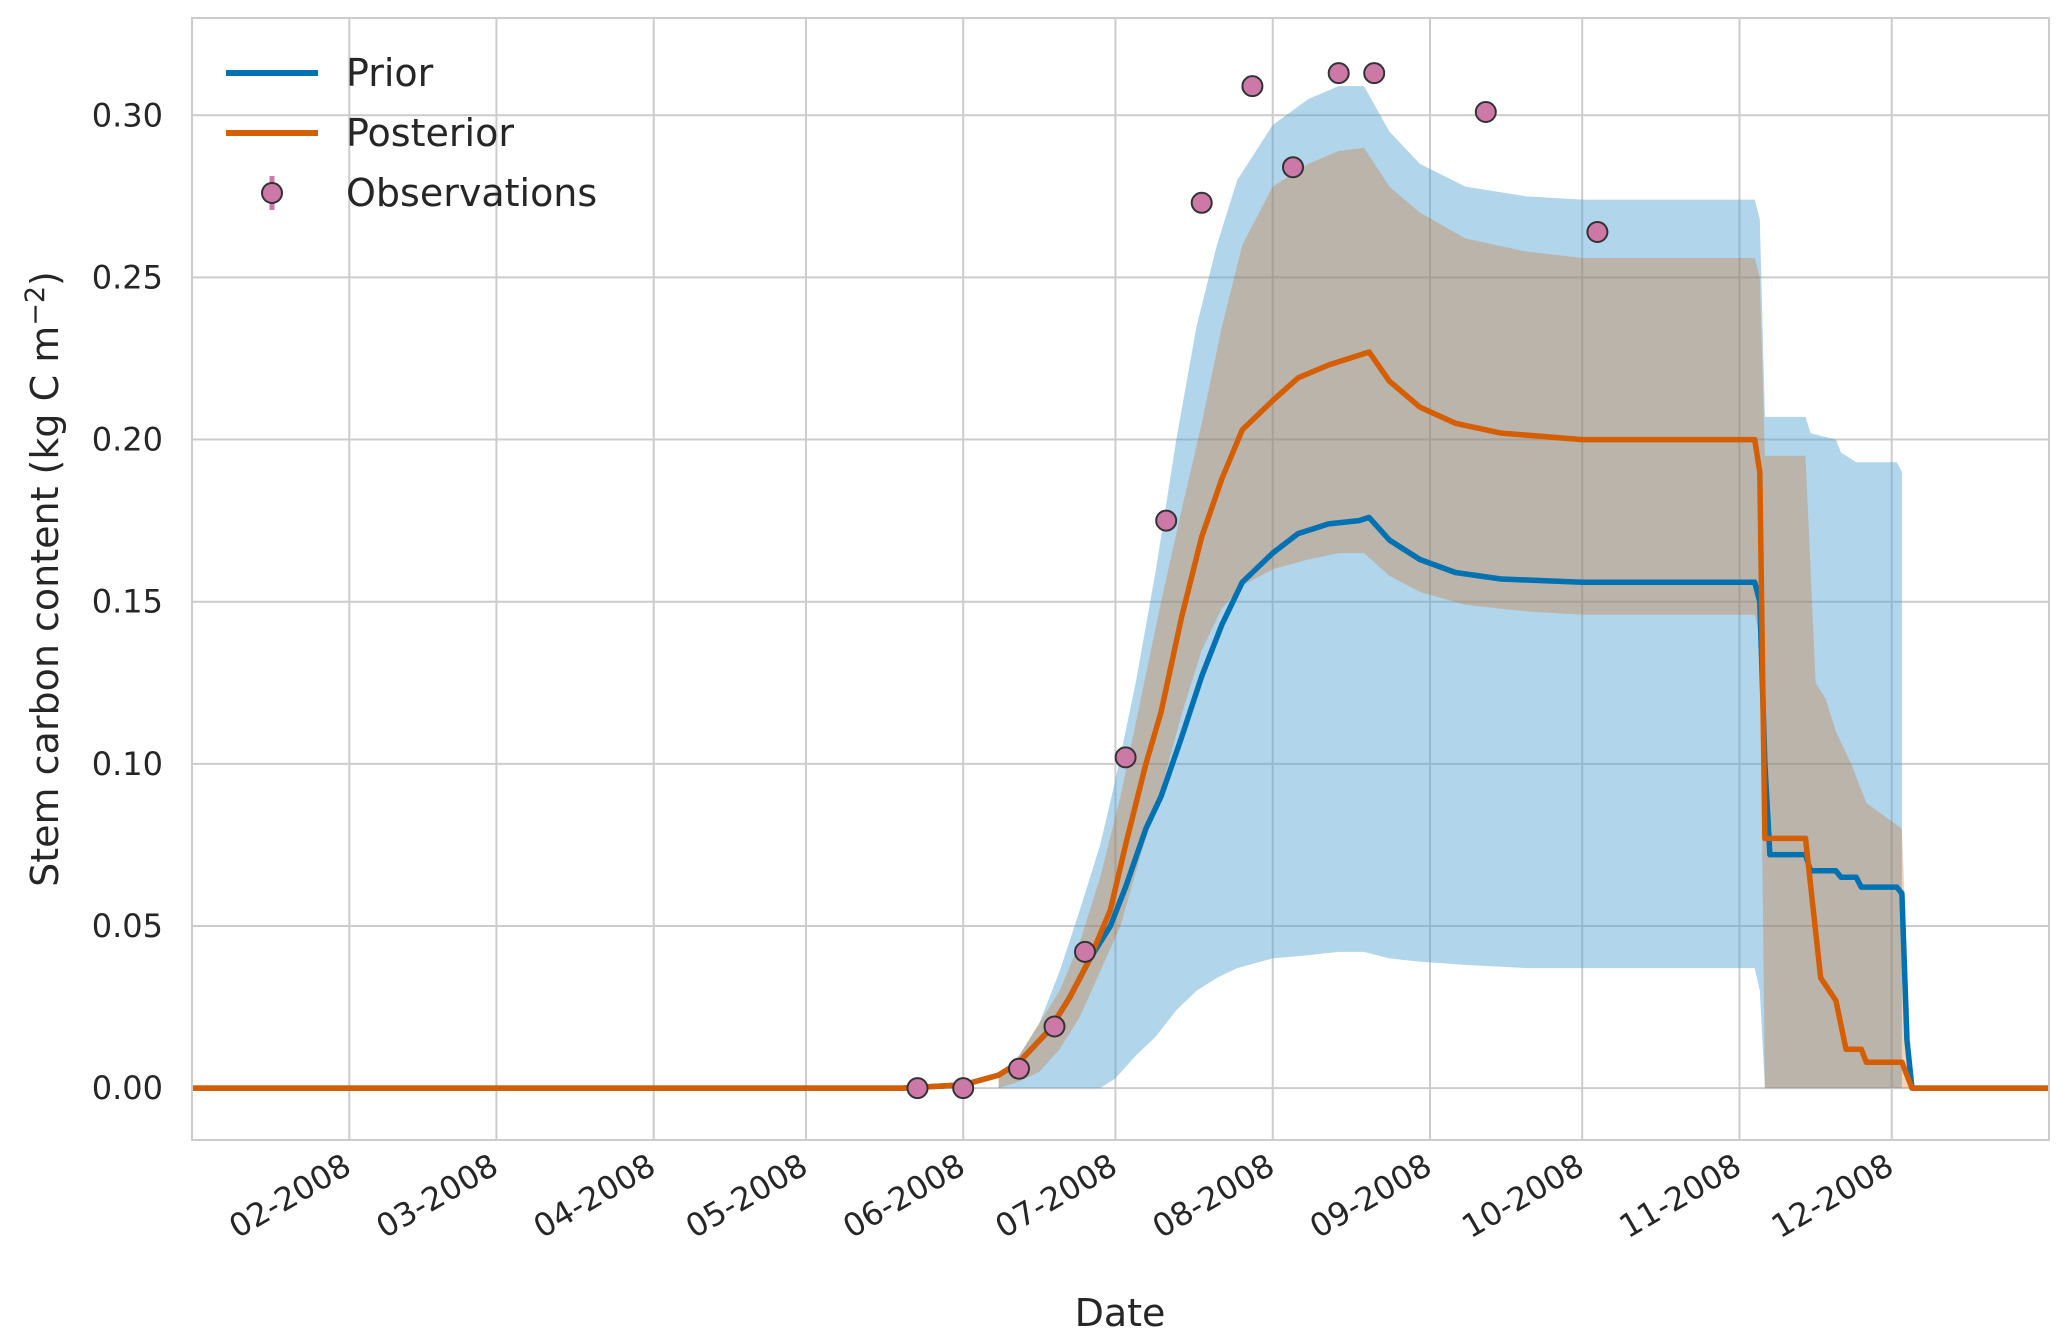  I want to click on y-tick-label: 0.10, so click(127, 764).